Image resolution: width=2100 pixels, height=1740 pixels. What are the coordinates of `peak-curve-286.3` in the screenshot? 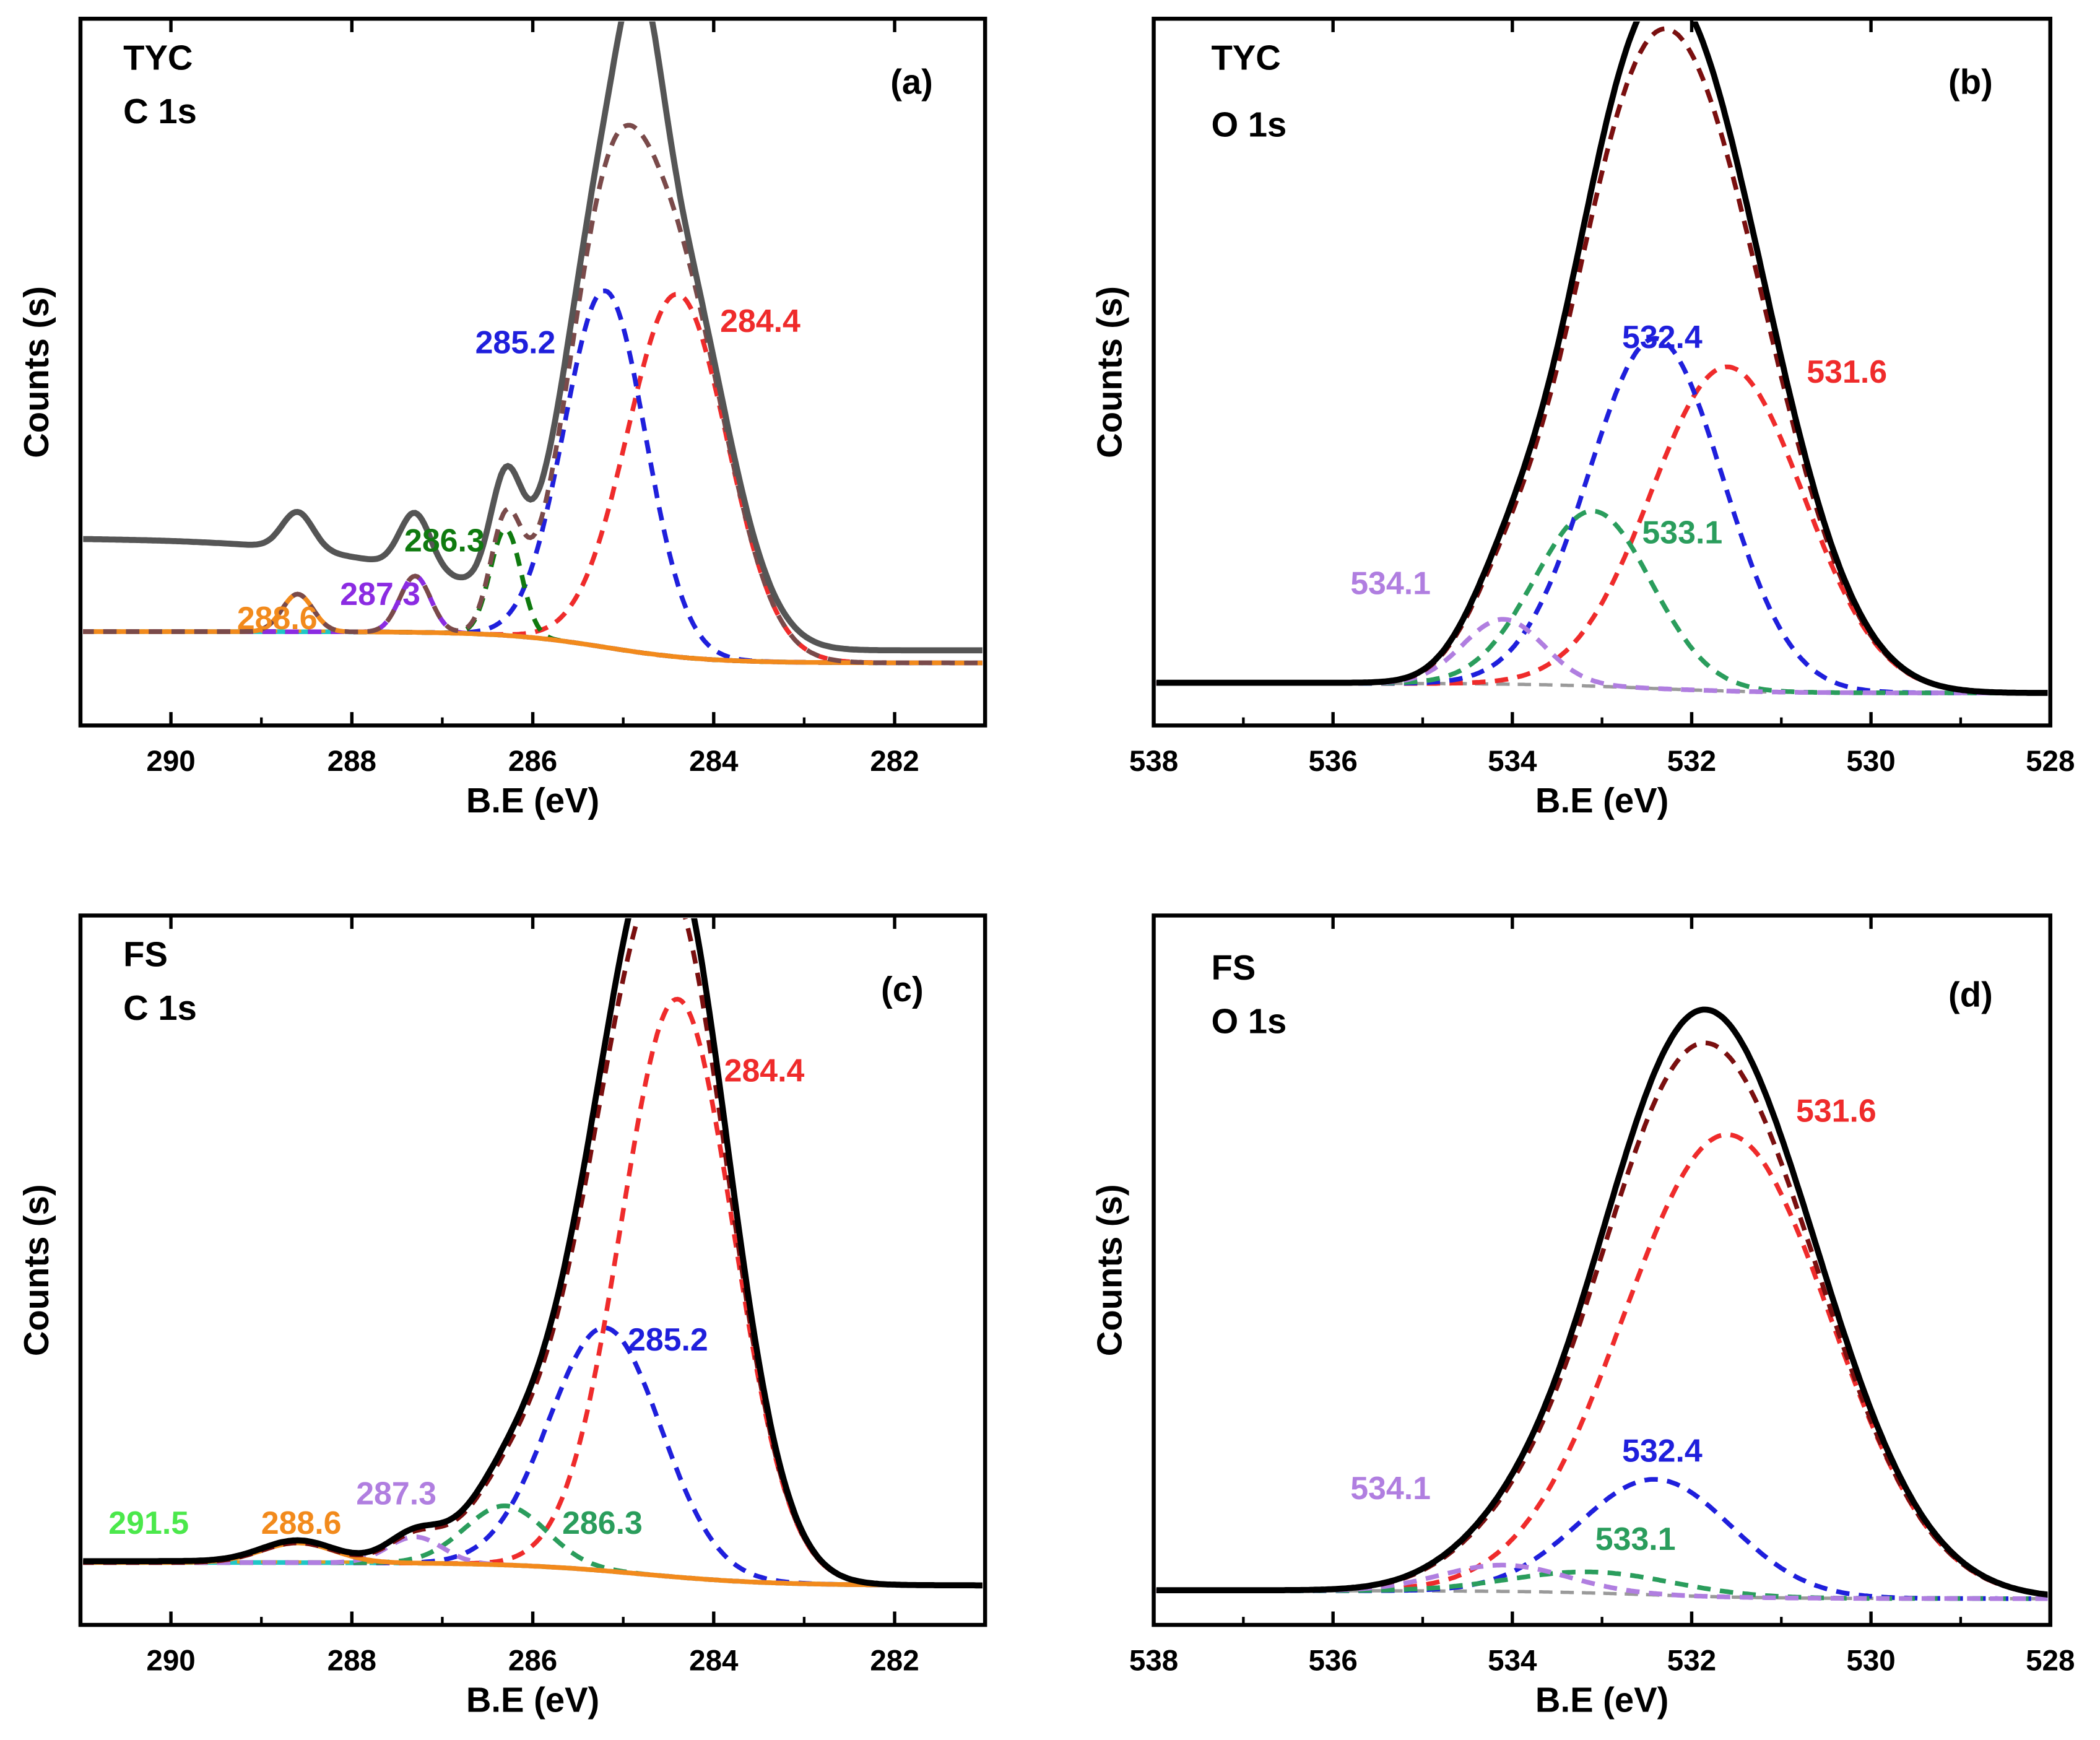 It's located at (533, 596).